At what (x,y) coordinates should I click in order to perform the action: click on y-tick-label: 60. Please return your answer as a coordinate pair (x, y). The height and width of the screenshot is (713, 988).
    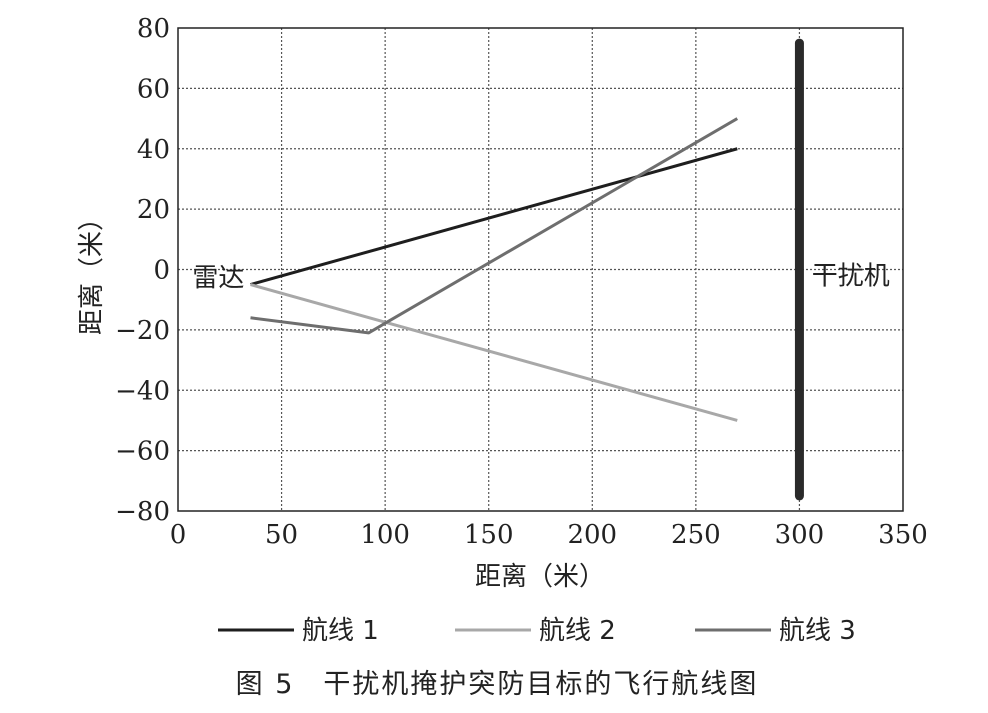
    Looking at the image, I should click on (153, 89).